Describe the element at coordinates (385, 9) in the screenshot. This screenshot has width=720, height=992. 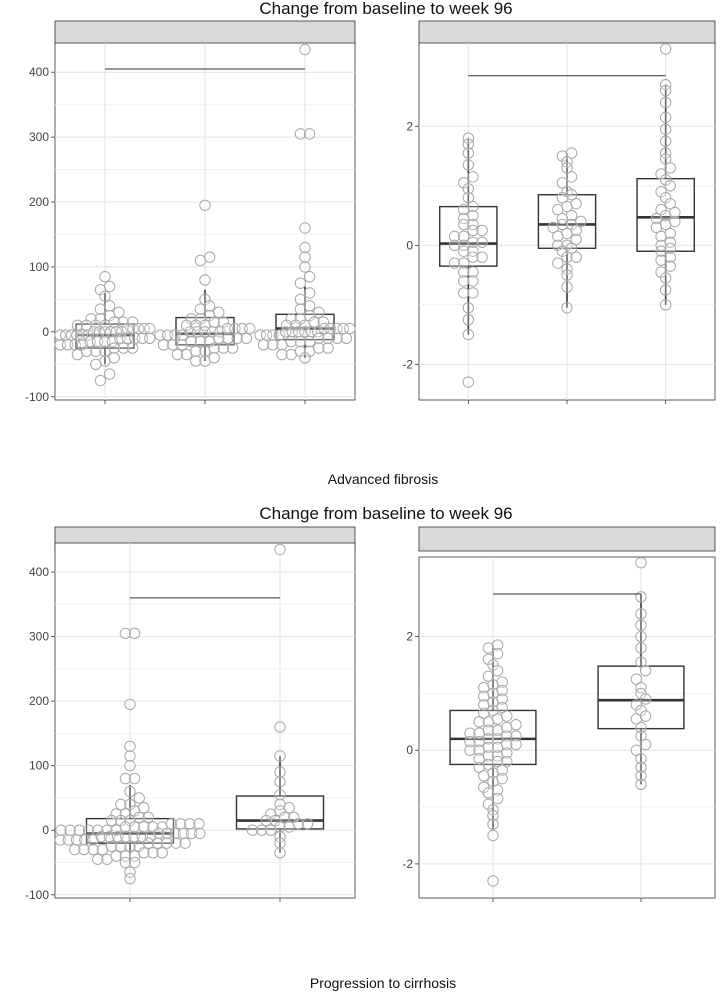
I see `top-figure-title: Change from baseline to week 96` at that location.